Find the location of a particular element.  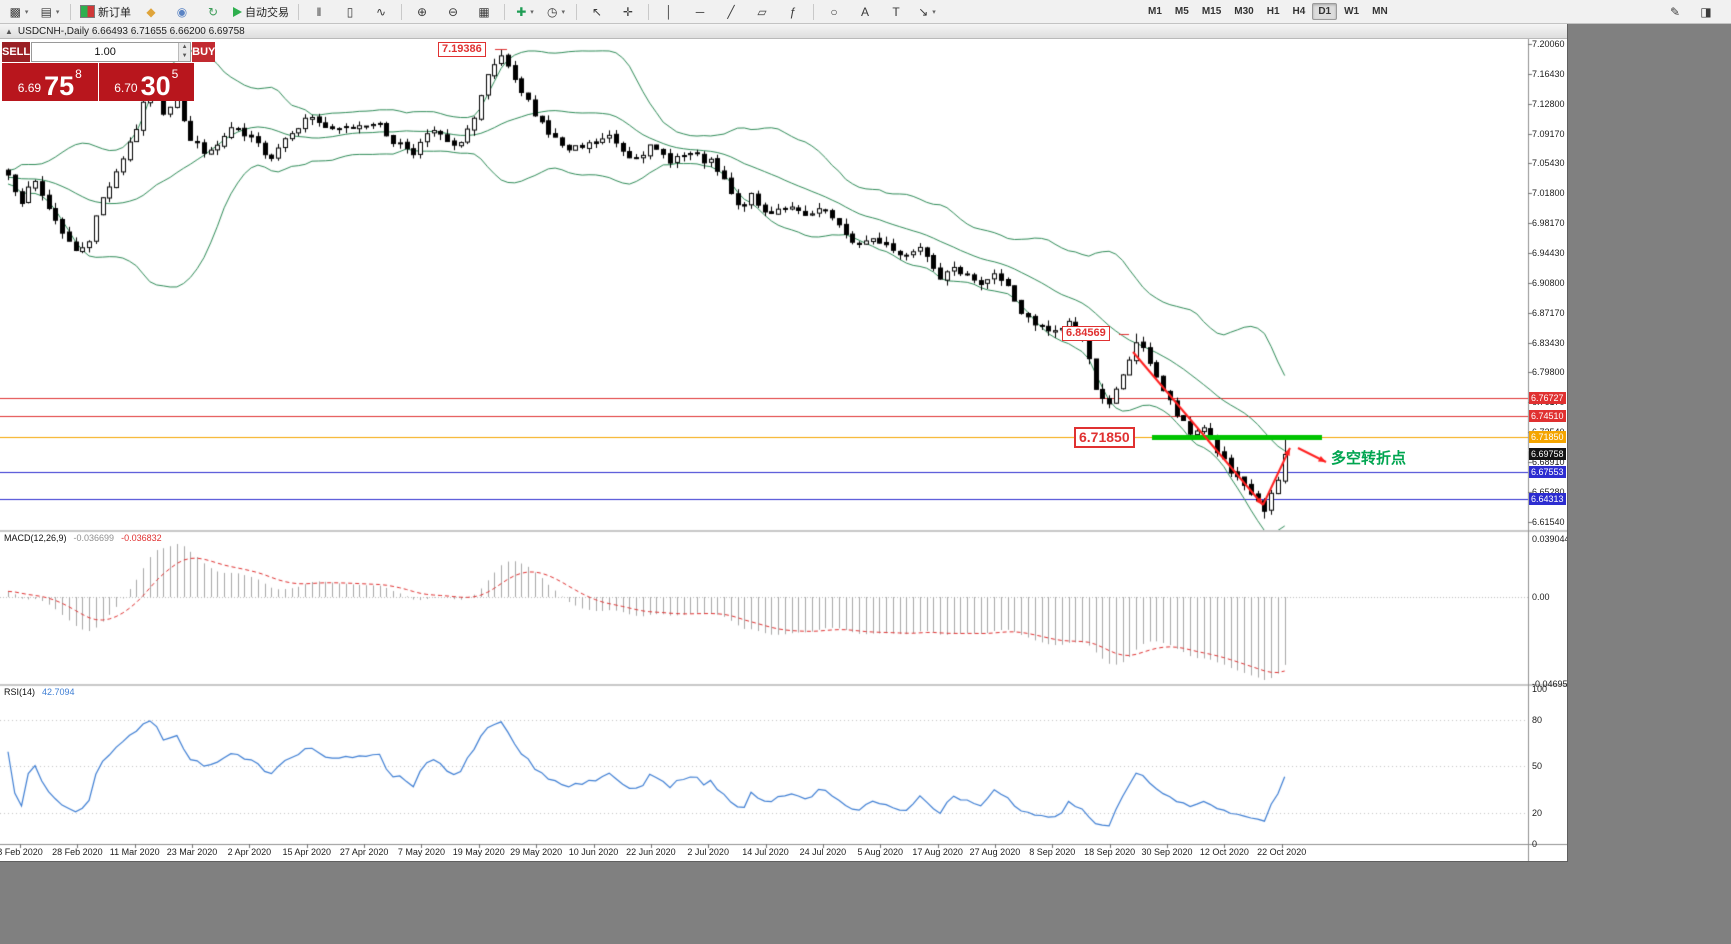

pencil-tool-button: ✎ is located at coordinates (1675, 12).